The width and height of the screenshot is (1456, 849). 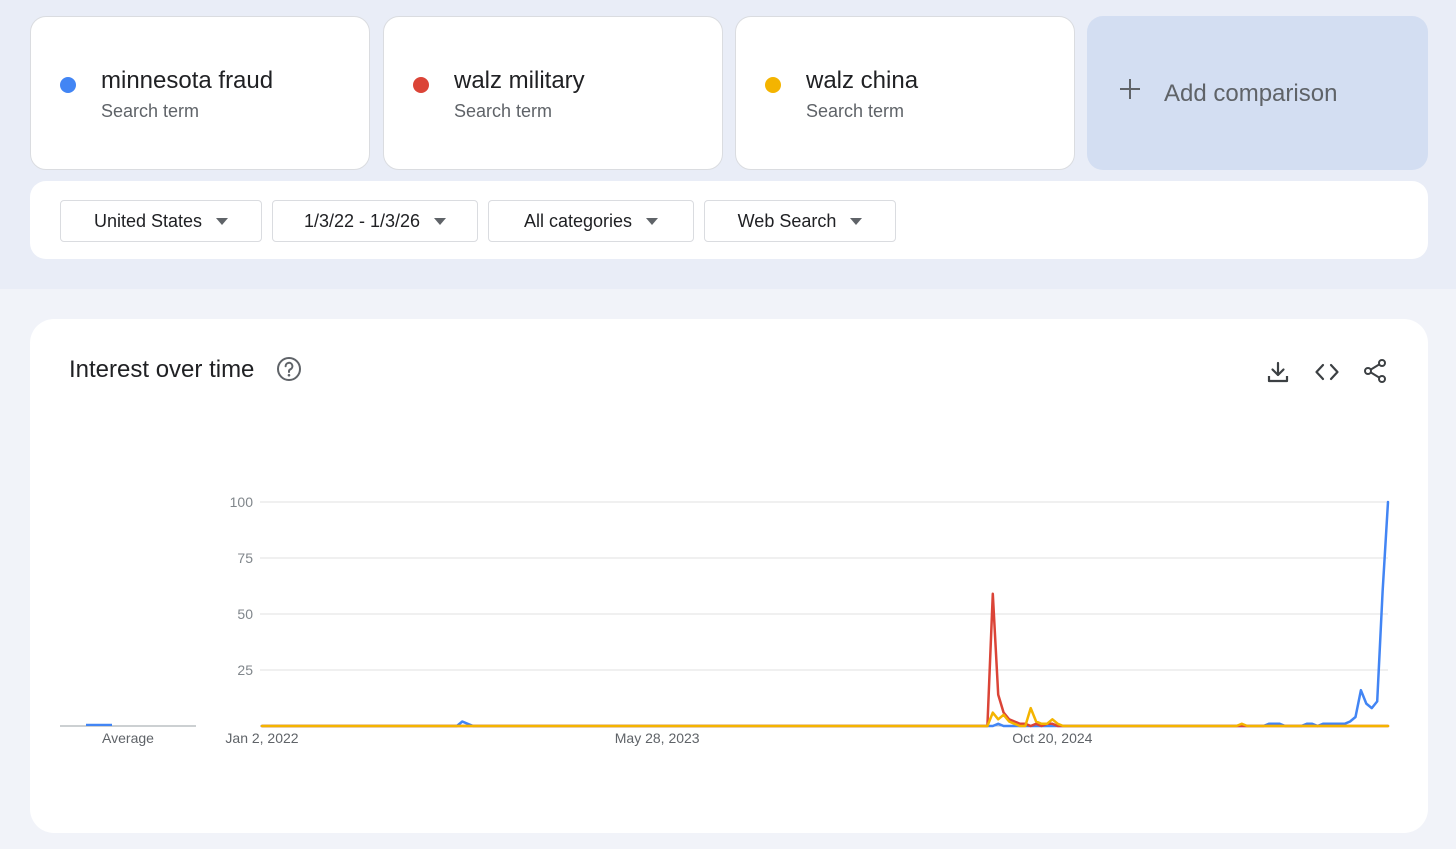 I want to click on search-type-value: Web Search, so click(x=787, y=220).